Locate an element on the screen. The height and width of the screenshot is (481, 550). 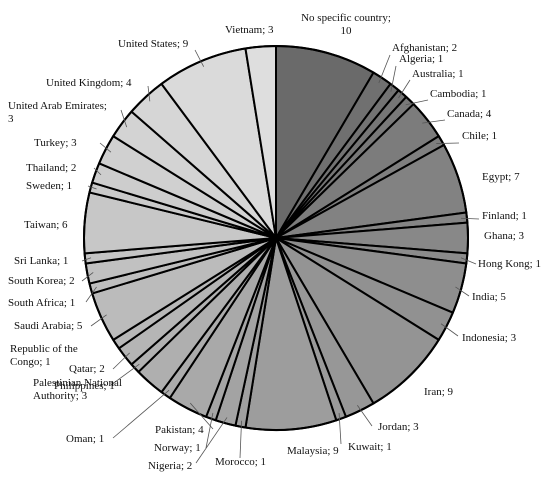
slice-label-united-arab-emirates: United Arab Emirates; 3 is located at coordinates (57, 112).